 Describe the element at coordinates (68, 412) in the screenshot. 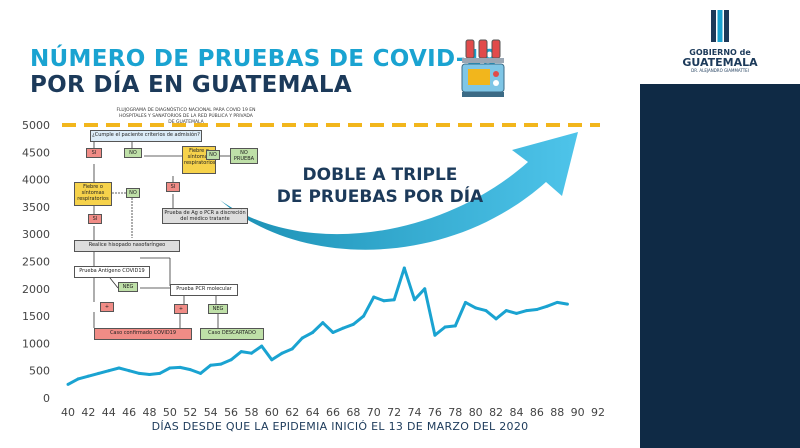

I see `x-tick-label: 40` at that location.